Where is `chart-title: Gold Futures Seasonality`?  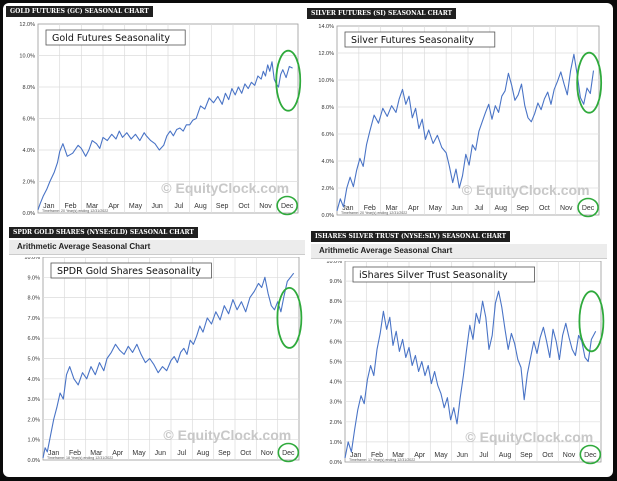
chart-title: Gold Futures Seasonality is located at coordinates (111, 38).